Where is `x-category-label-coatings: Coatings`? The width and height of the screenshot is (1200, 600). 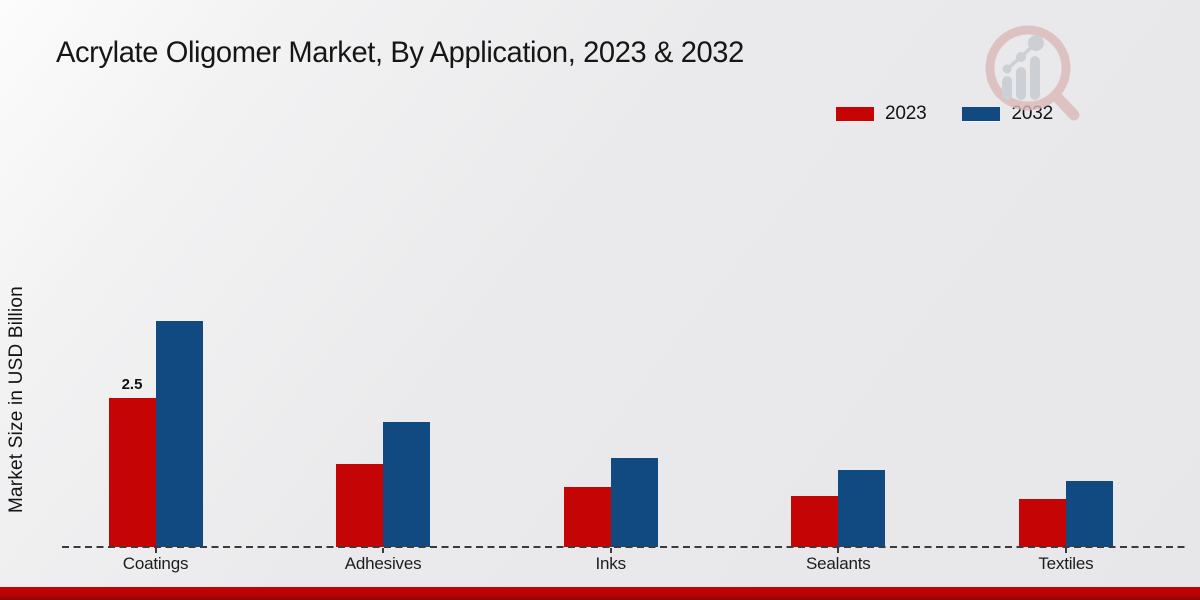 x-category-label-coatings: Coatings is located at coordinates (155, 563).